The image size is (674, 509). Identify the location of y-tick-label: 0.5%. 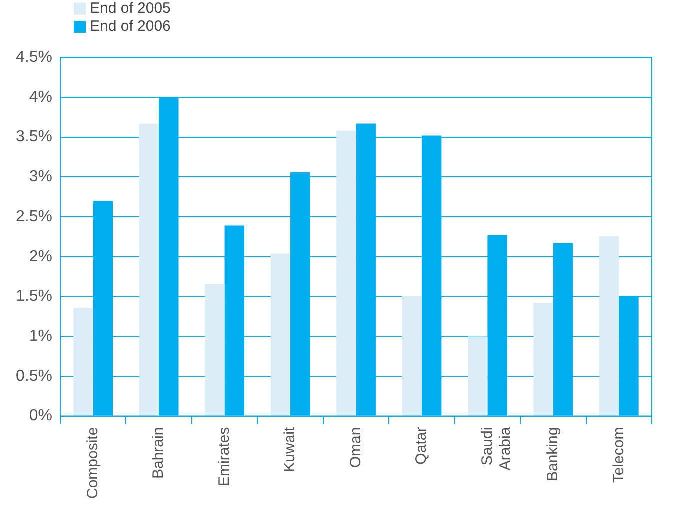
(34, 376).